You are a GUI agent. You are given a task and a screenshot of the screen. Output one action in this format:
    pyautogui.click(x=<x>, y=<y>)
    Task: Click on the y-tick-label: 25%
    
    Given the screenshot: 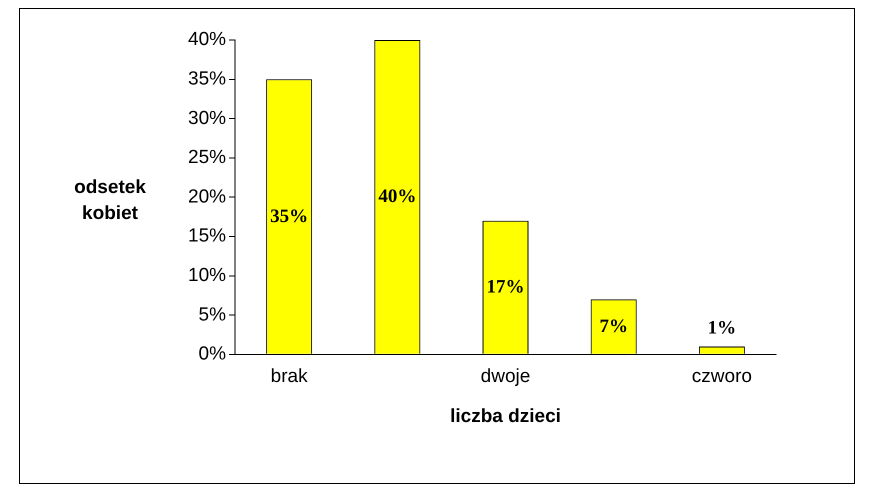 What is the action you would take?
    pyautogui.click(x=207, y=157)
    